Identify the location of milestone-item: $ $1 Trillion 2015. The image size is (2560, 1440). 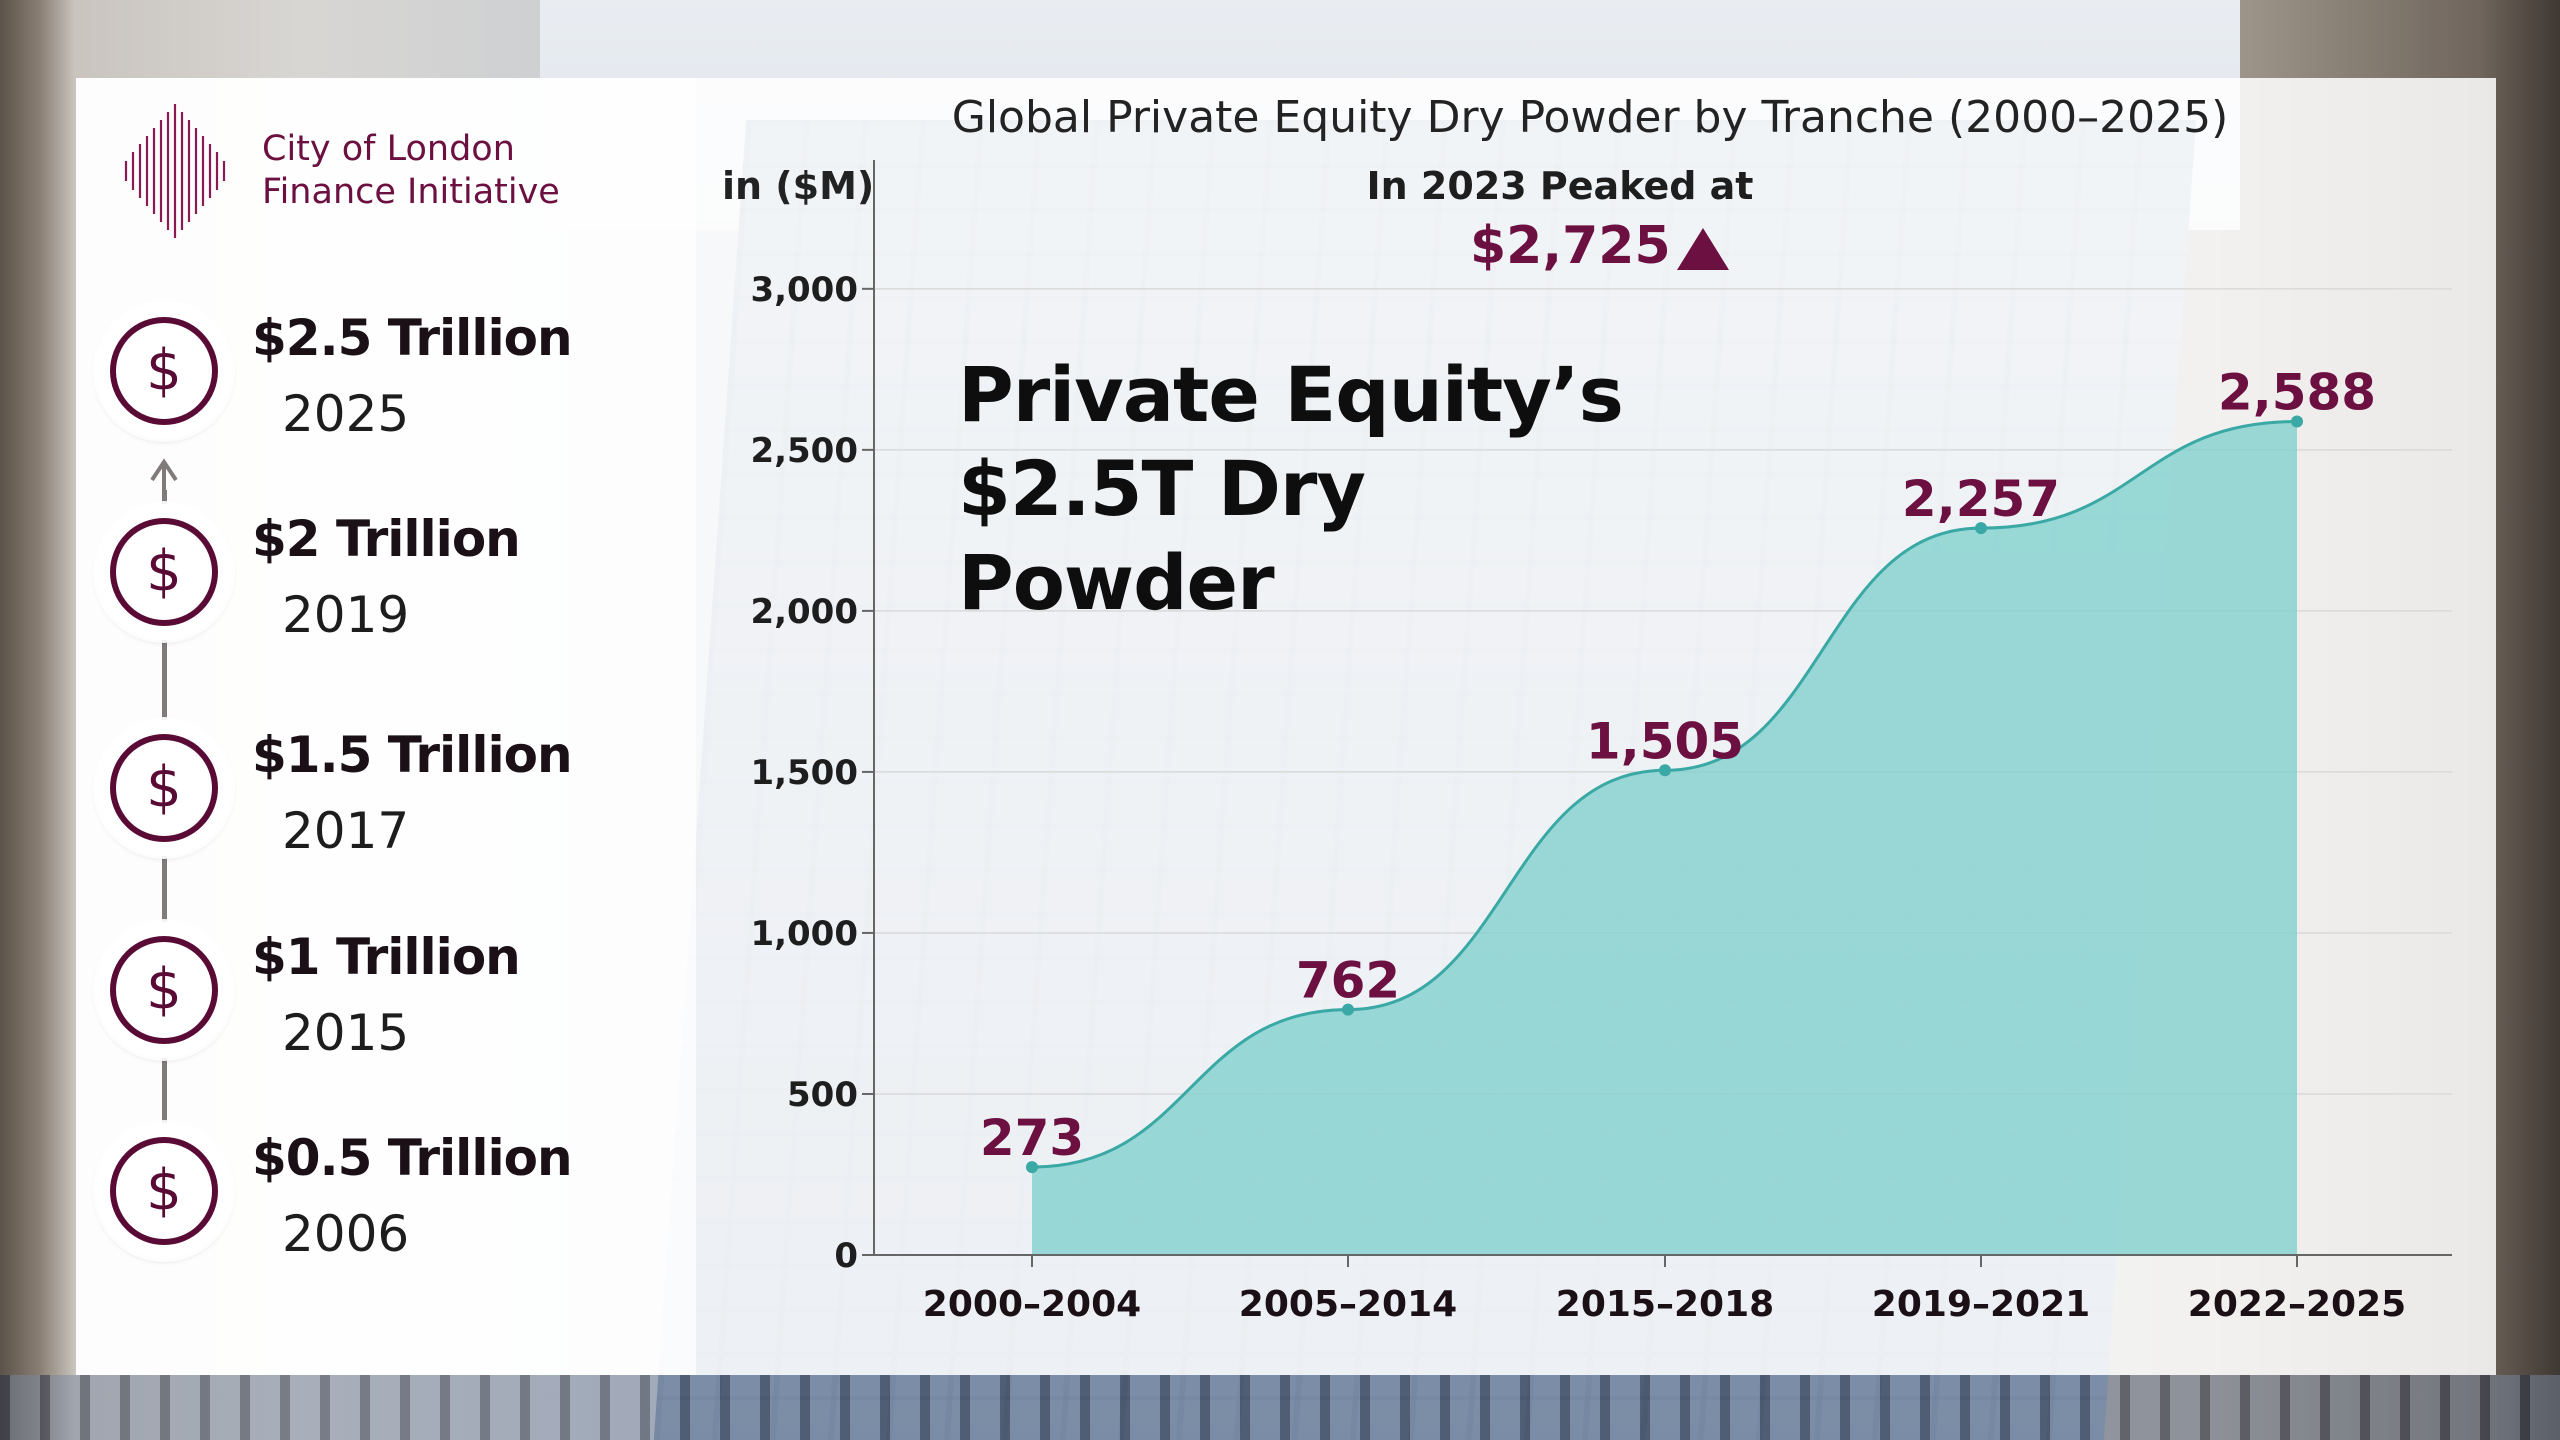
(356, 997).